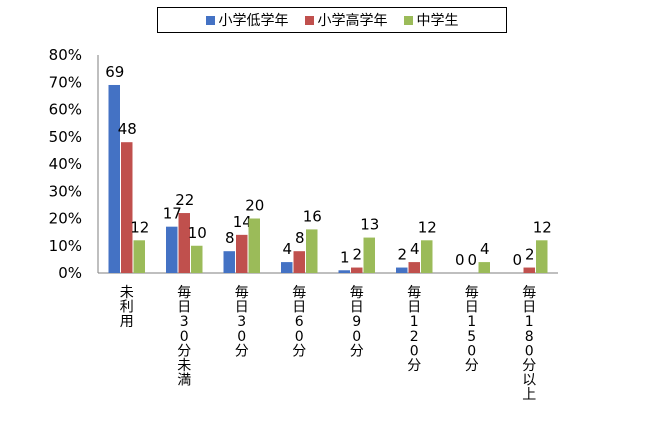 The image size is (664, 421). I want to click on data-label: 20, so click(254, 206).